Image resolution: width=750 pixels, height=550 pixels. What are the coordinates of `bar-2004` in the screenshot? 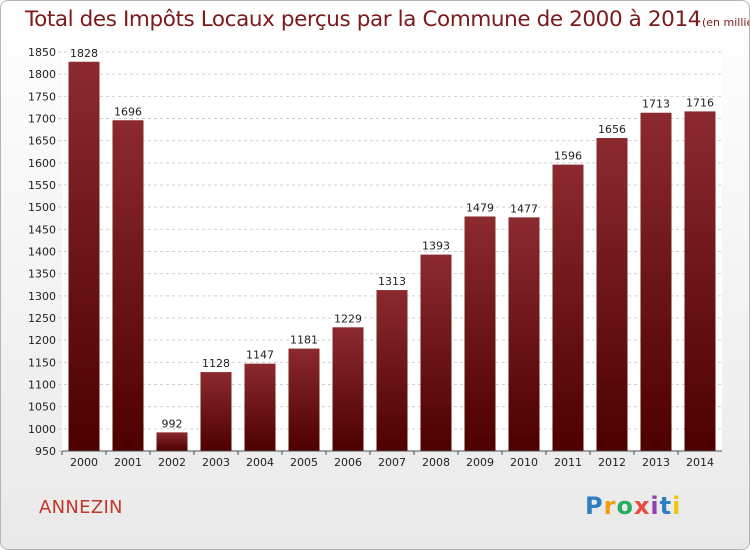 It's located at (260, 407).